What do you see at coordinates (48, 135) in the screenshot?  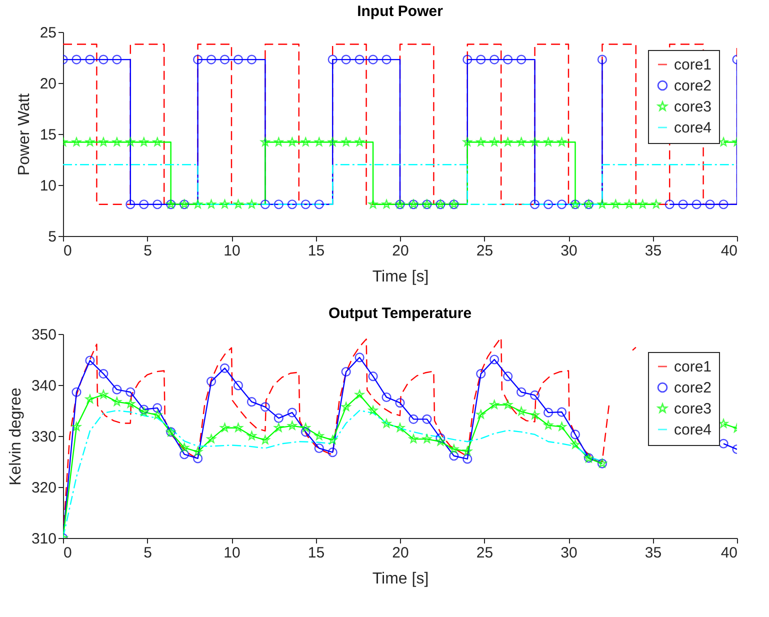 I see `y-tick-label: 15` at bounding box center [48, 135].